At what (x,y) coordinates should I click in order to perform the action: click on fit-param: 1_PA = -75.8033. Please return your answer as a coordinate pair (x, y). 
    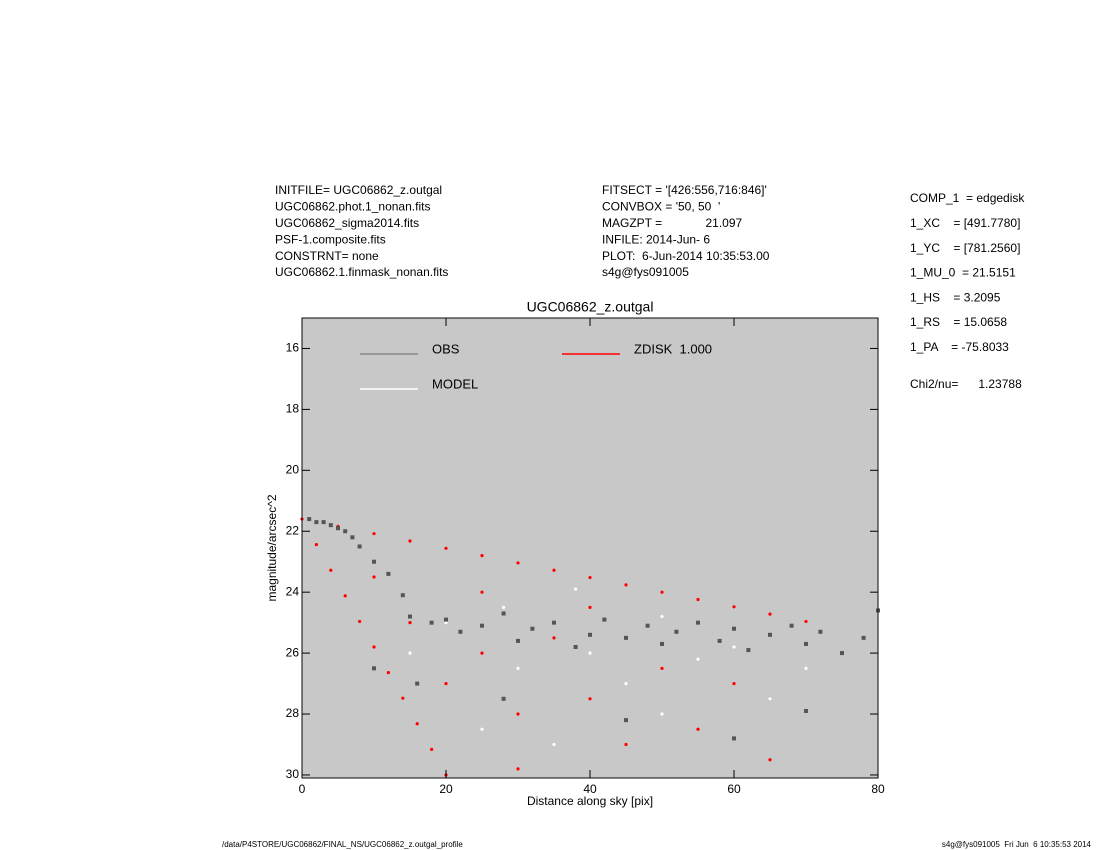
    Looking at the image, I should click on (959, 347).